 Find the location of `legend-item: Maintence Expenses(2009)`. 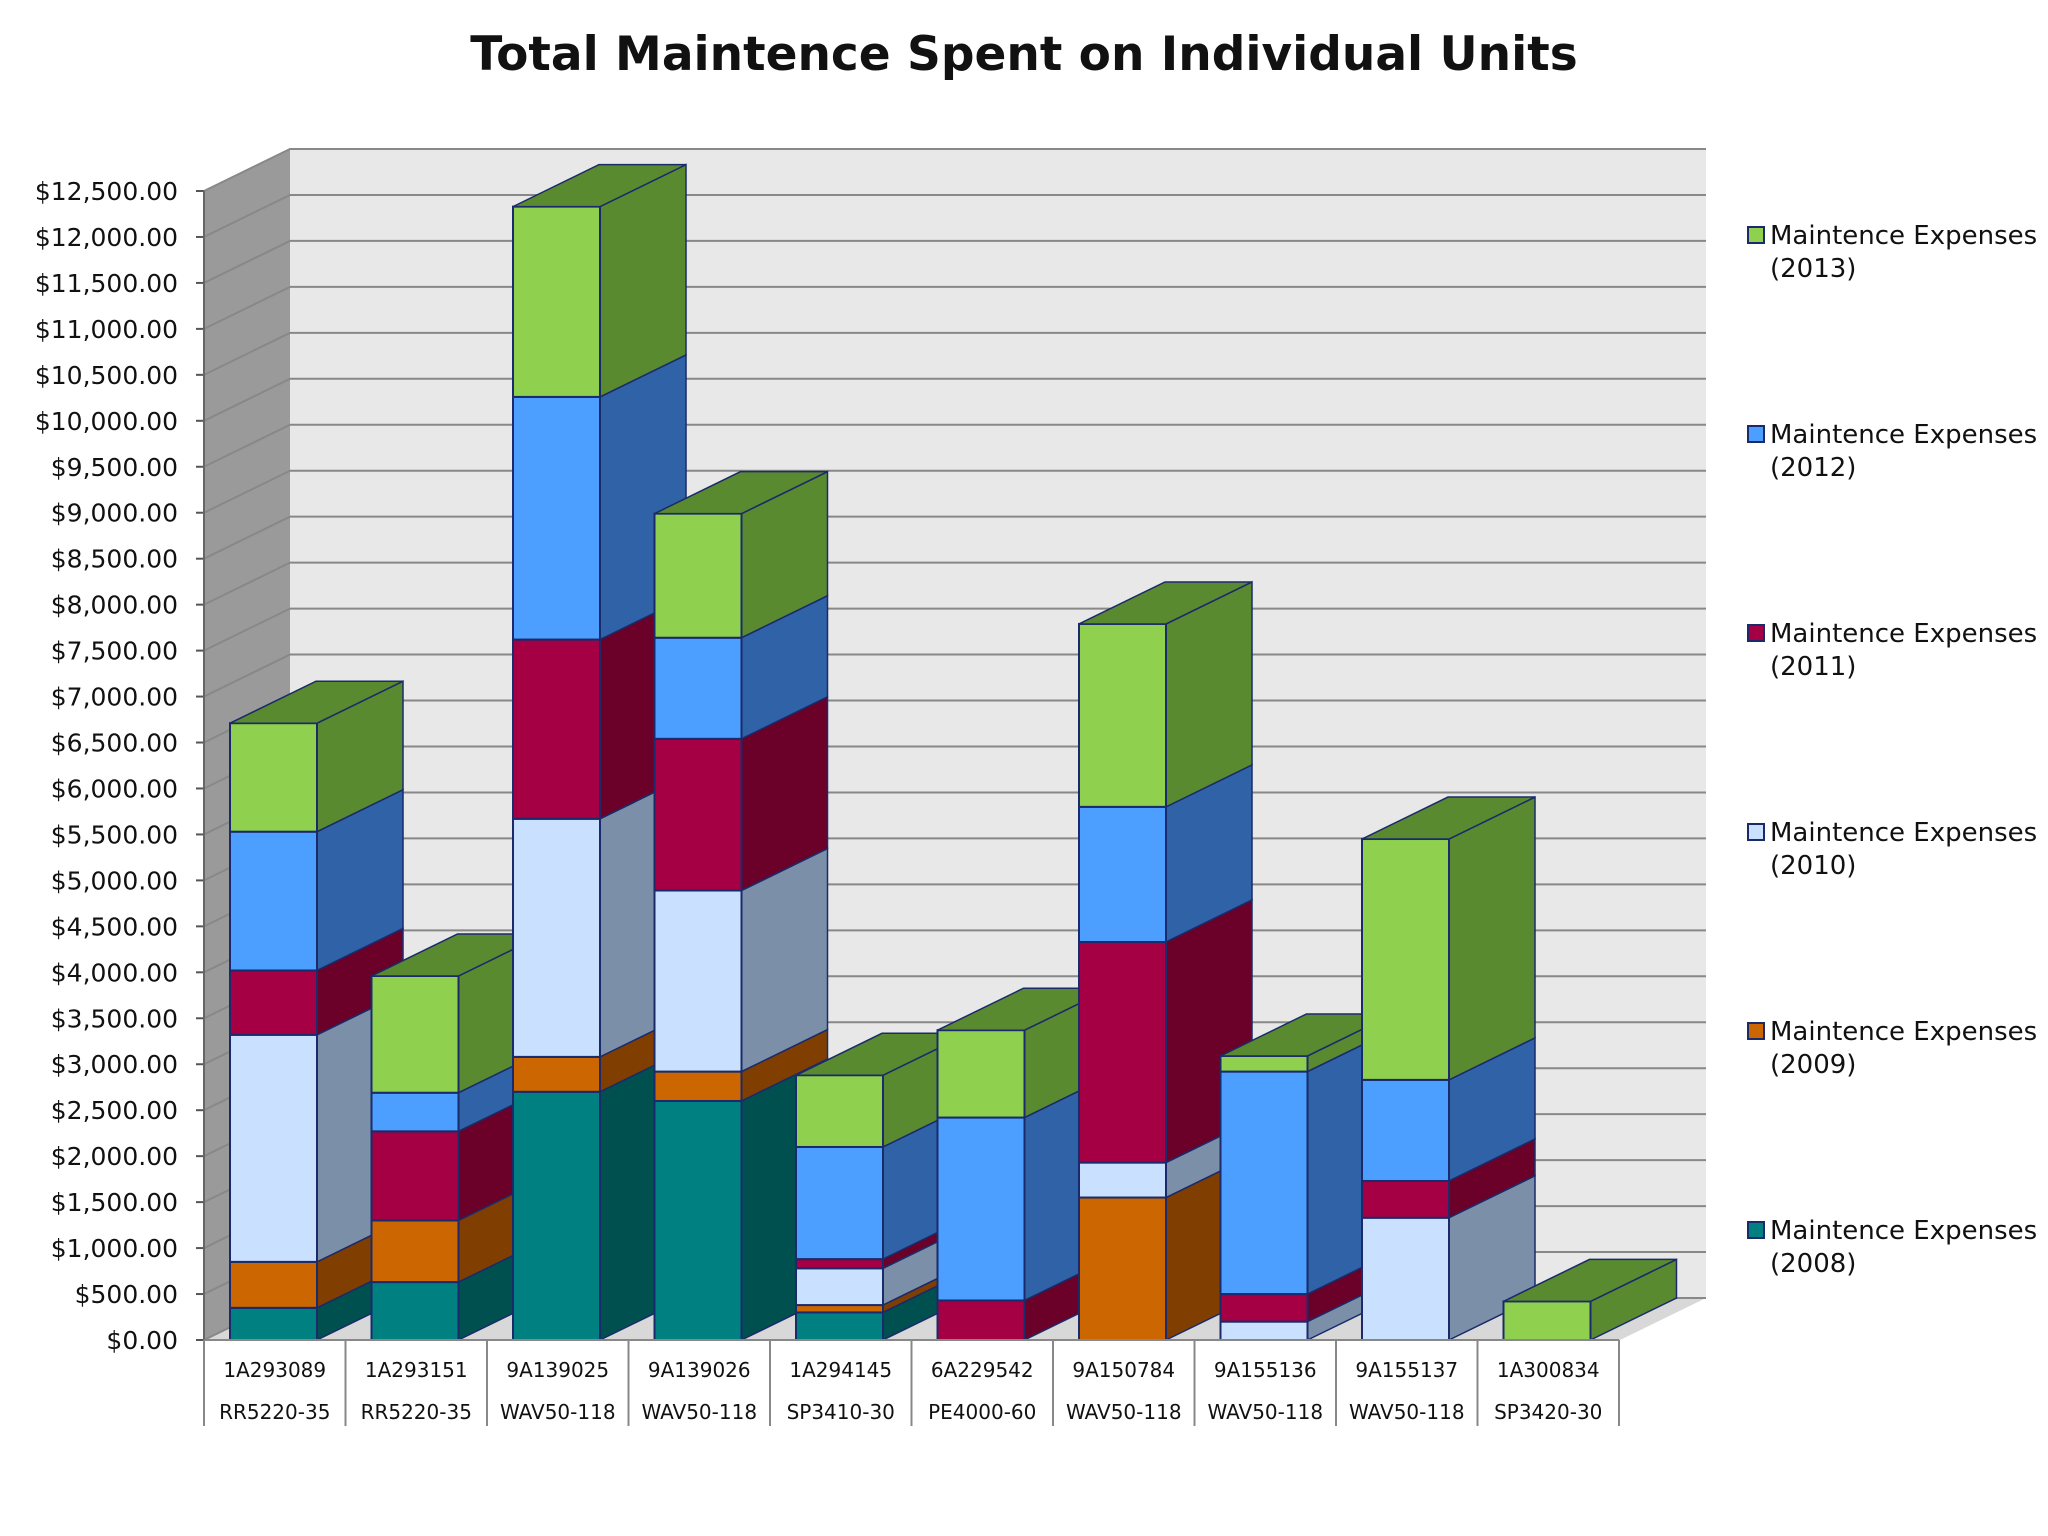

legend-item: Maintence Expenses(2009) is located at coordinates (1892, 1048).